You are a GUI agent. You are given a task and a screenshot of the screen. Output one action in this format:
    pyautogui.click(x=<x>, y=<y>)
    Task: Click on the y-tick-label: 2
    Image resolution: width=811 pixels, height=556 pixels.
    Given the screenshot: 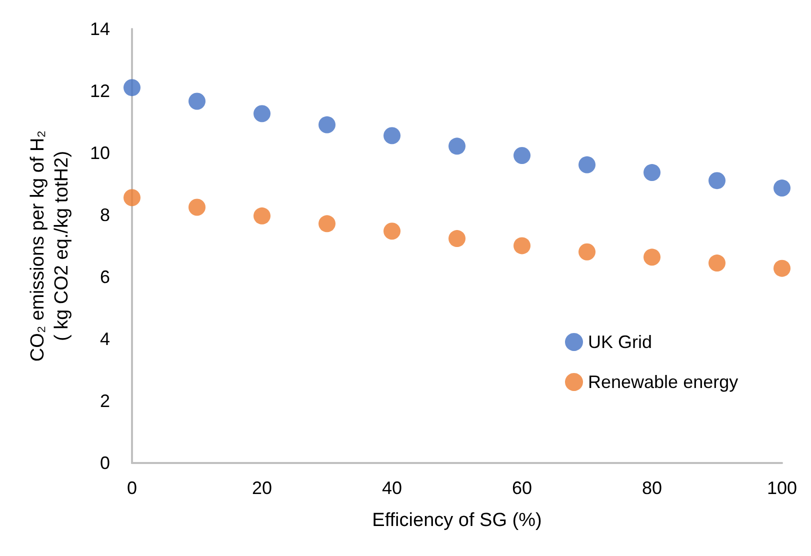 What is the action you would take?
    pyautogui.click(x=105, y=401)
    